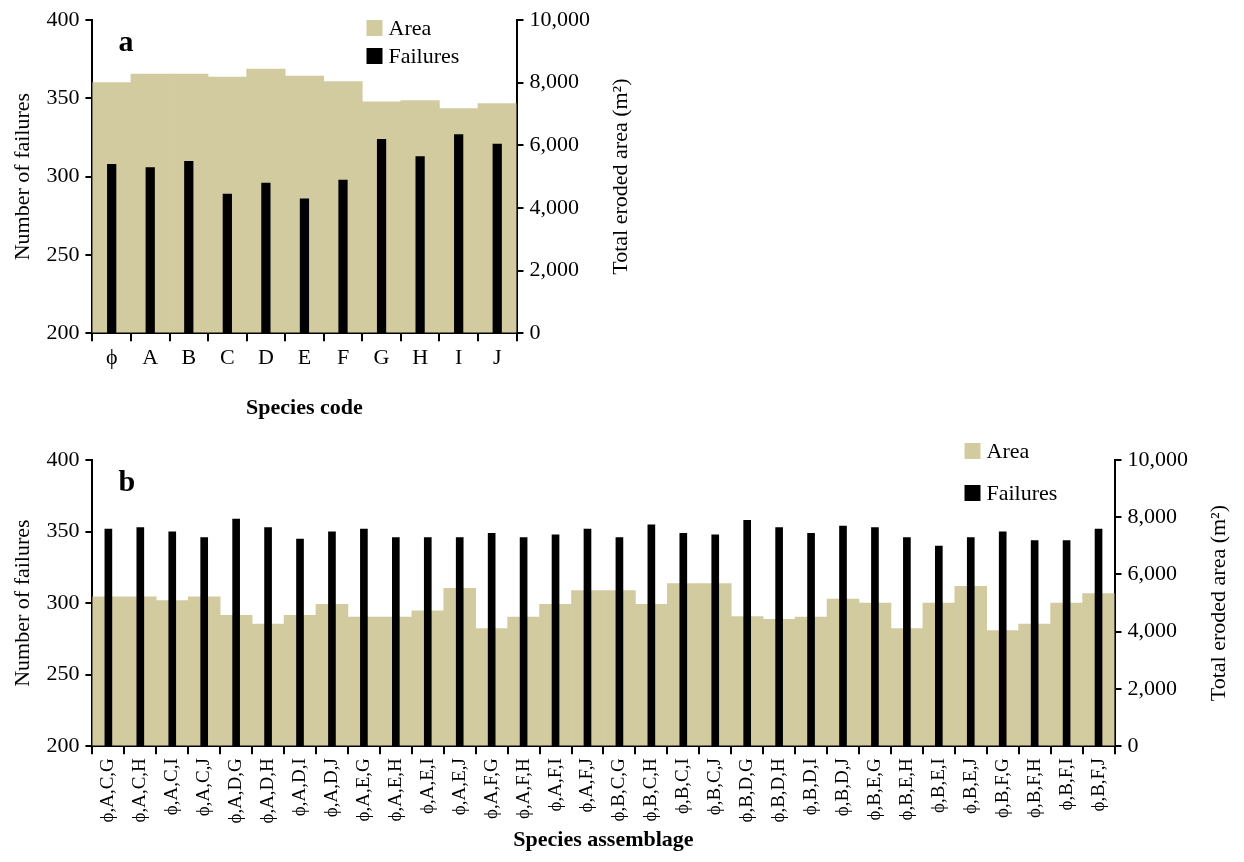  Describe the element at coordinates (394, 789) in the screenshot. I see `x-tick-label: ϕ,A,E,H` at that location.